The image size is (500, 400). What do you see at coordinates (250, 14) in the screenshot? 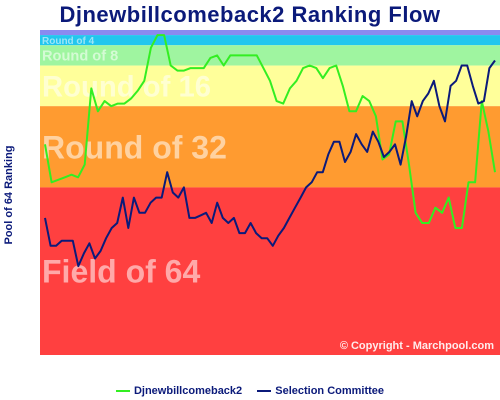
I see `chart-title: Djnewbillcomeback2 Ranking Flow` at bounding box center [250, 14].